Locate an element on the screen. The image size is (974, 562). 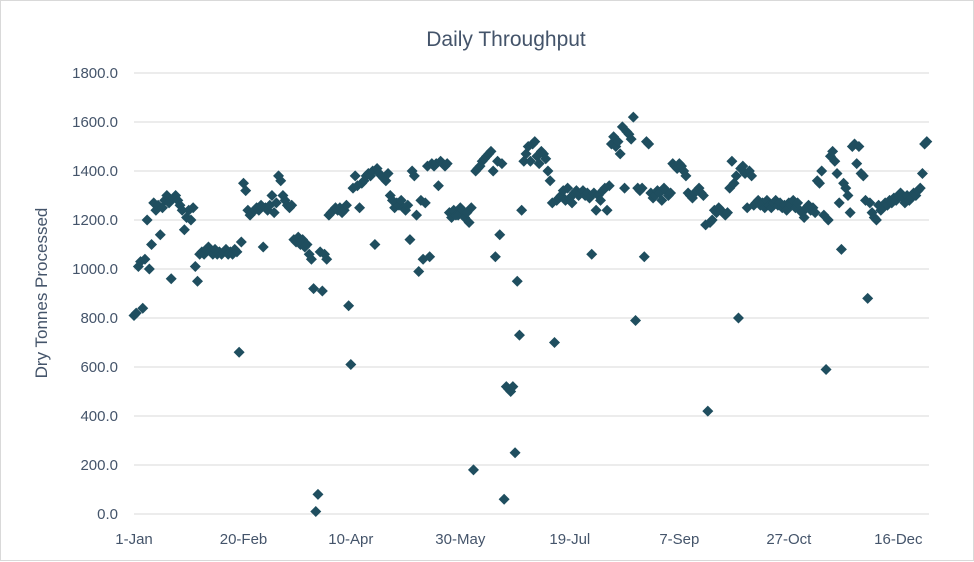
x-tick-label: 19-Jul is located at coordinates (569, 539).